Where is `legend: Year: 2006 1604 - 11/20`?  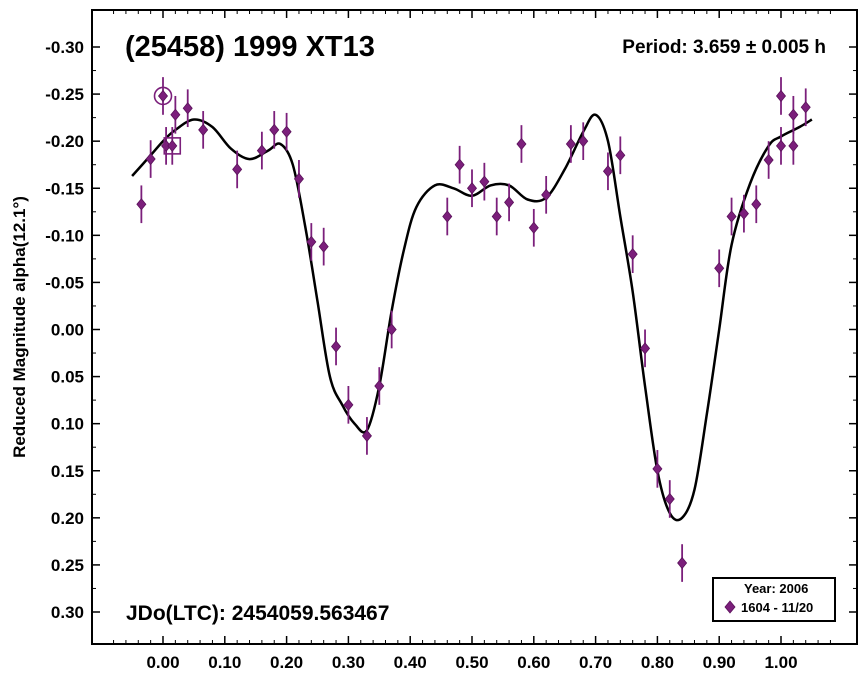 legend: Year: 2006 1604 - 11/20 is located at coordinates (774, 599).